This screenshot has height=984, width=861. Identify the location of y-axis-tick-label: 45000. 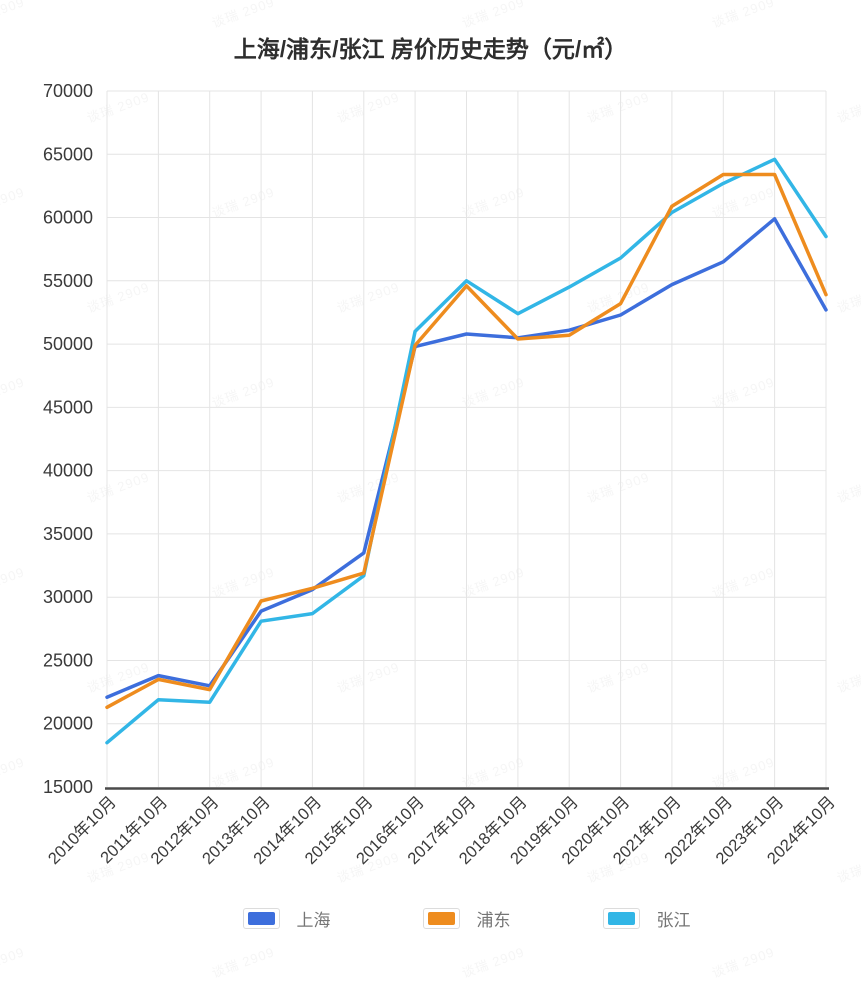
(68, 407).